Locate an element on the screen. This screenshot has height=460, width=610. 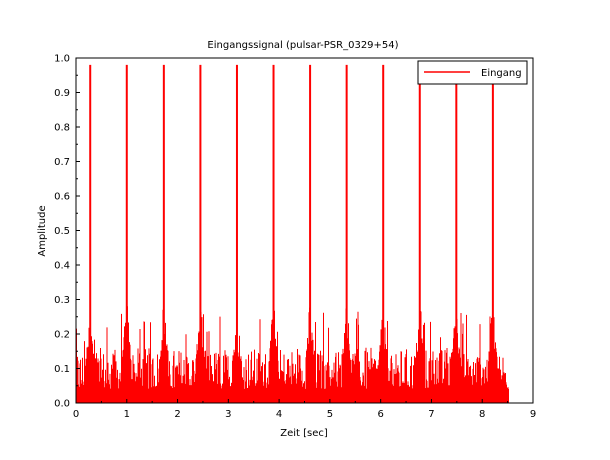
y-tick-label: 0.2 is located at coordinates (62, 335).